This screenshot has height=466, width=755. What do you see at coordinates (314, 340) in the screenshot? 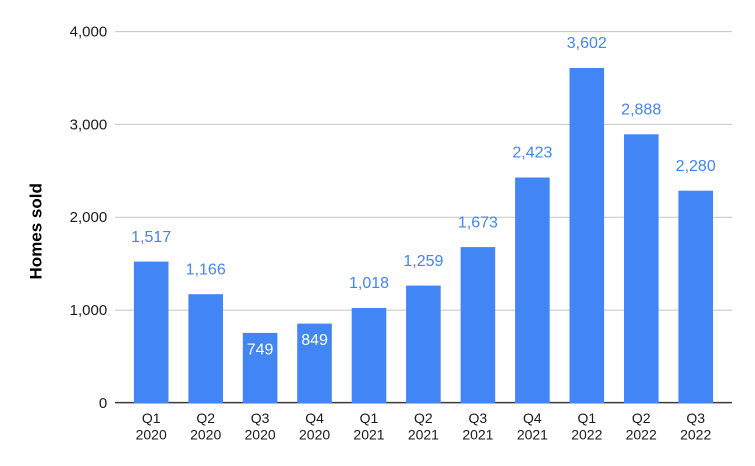
I see `svg-text: 849` at bounding box center [314, 340].